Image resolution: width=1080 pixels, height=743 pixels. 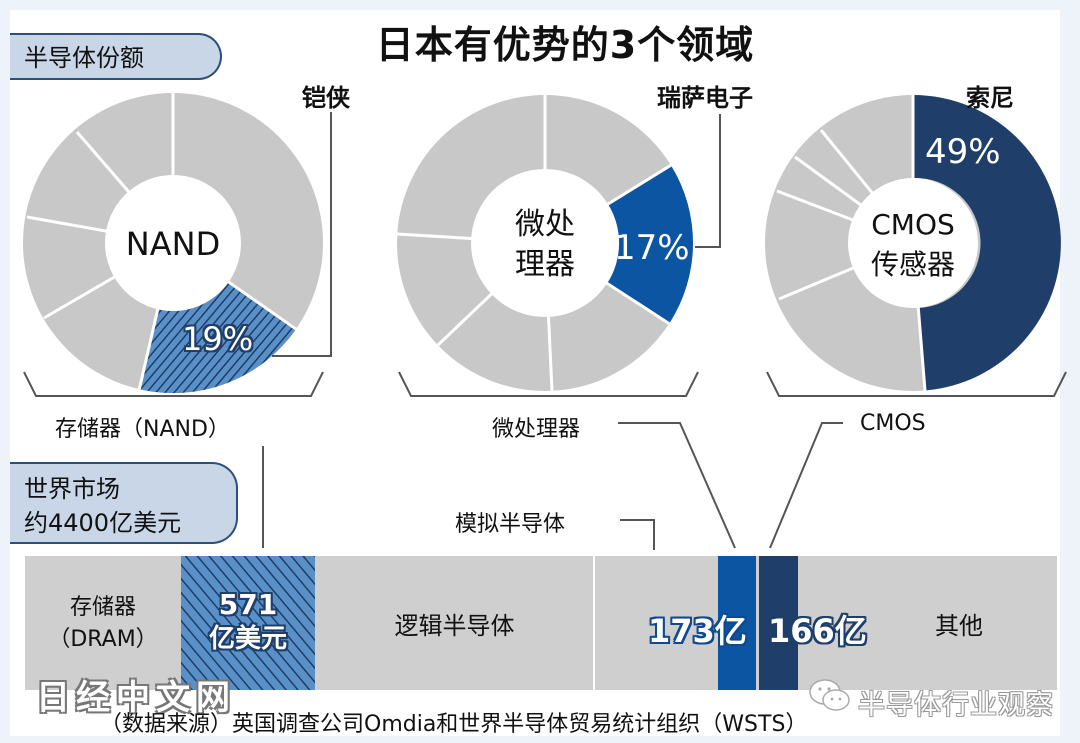 What do you see at coordinates (545, 384) in the screenshot?
I see `donut-brackets` at bounding box center [545, 384].